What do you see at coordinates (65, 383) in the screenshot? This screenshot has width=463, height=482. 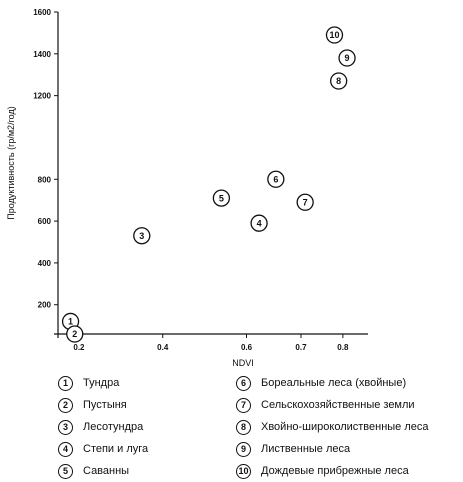 I see `legend-badge: 1` at bounding box center [65, 383].